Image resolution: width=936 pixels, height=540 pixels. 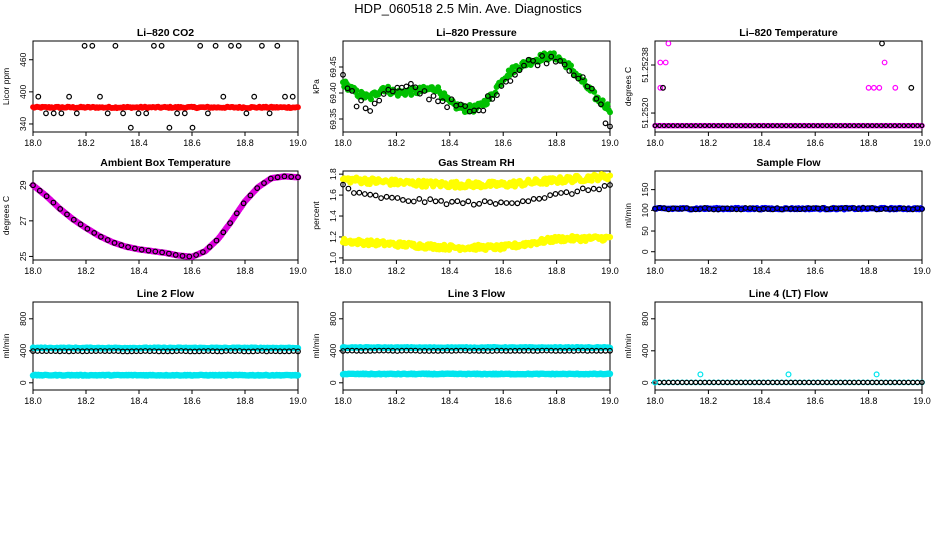 What do you see at coordinates (709, 143) in the screenshot?
I see `x-tick-label: 18.2` at bounding box center [709, 143].